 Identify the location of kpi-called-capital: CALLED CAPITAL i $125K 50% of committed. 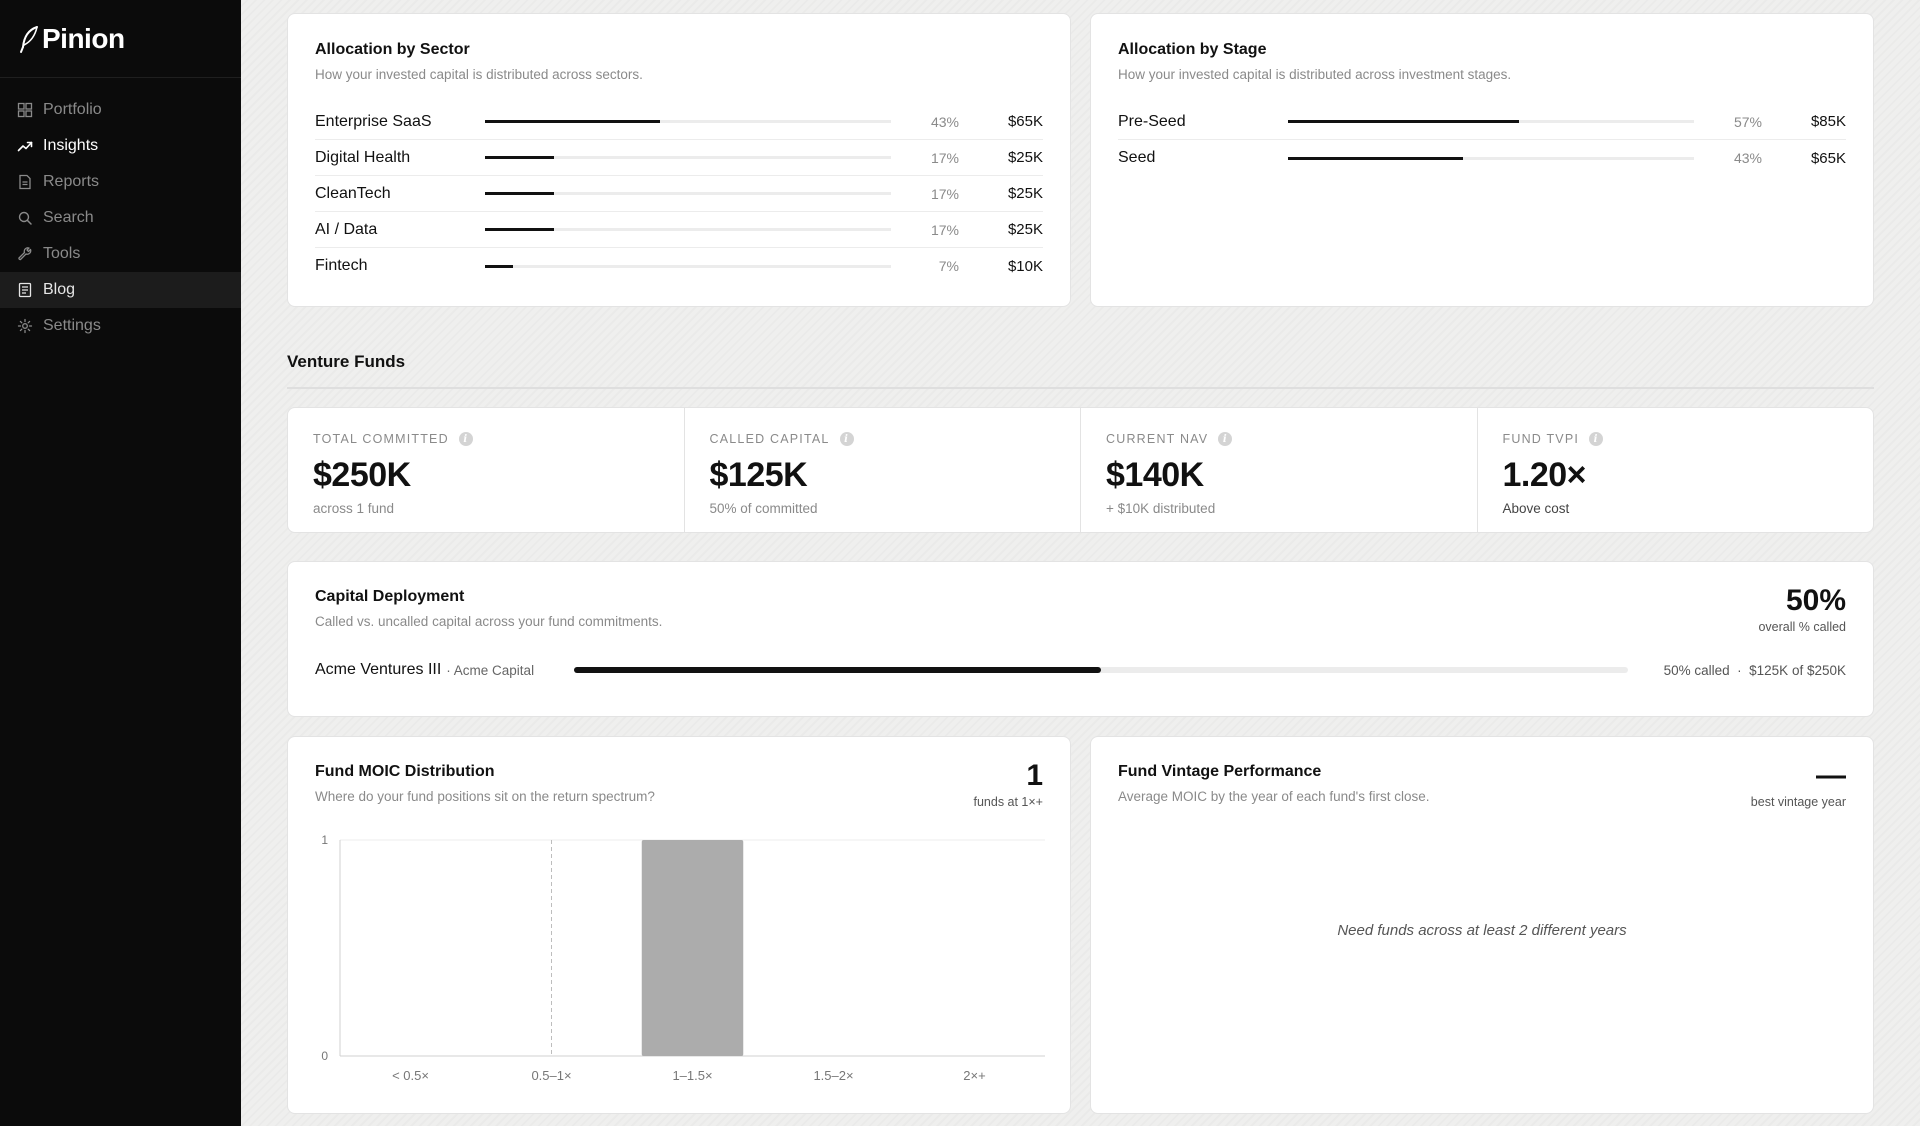
(883, 470).